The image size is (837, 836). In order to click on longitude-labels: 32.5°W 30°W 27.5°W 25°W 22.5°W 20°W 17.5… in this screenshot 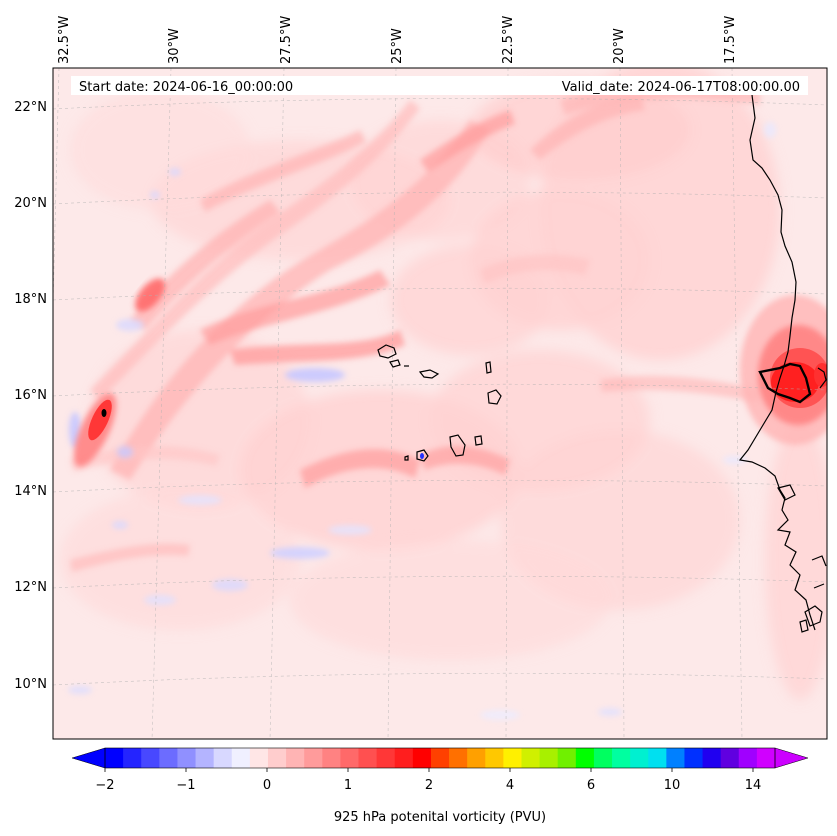, I will do `click(397, 40)`.